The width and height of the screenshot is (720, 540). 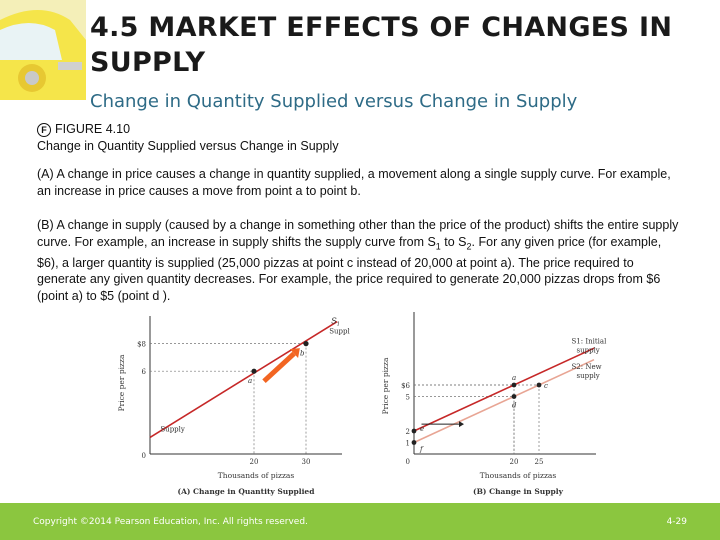 What do you see at coordinates (421, 450) in the screenshot?
I see `point-label-f: f` at bounding box center [421, 450].